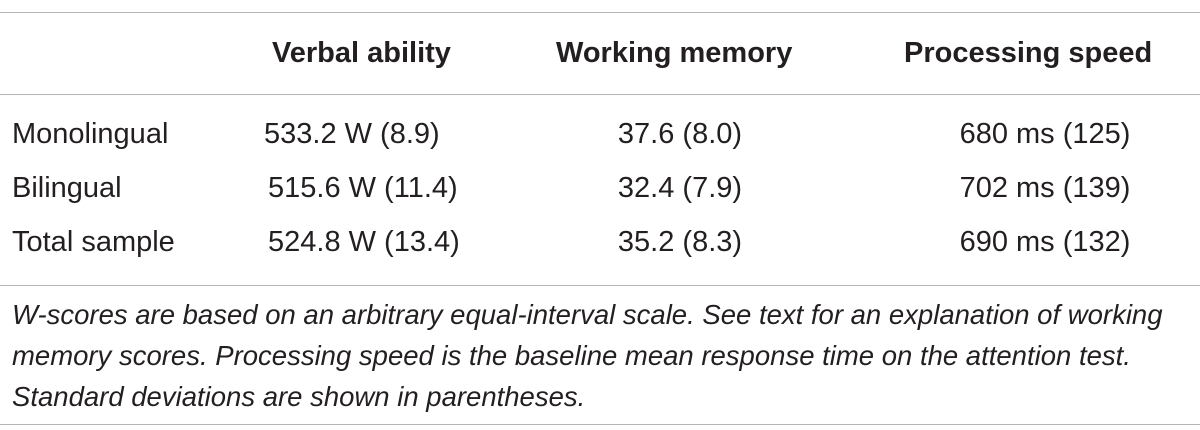  I want to click on processing-speed-cell: 680 ms (125), so click(1045, 134).